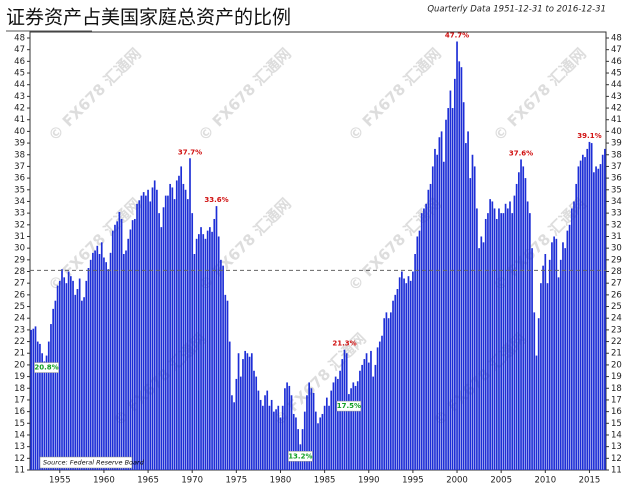  What do you see at coordinates (616, 447) in the screenshot?
I see `y2-tick-label: 13` at bounding box center [616, 447].